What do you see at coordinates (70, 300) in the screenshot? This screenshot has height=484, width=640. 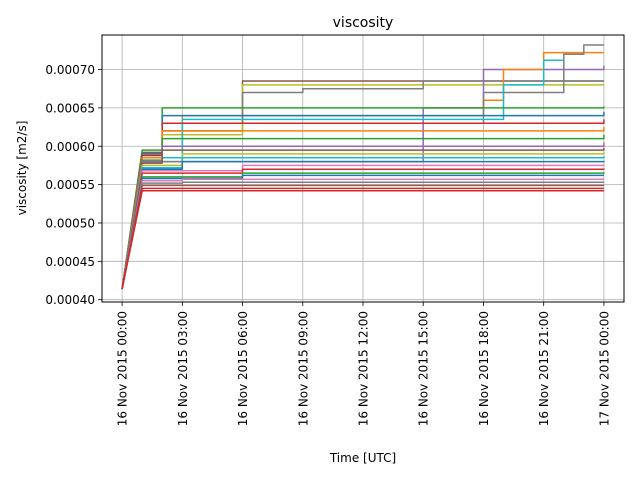 I see `y-tick-label: 0.00040` at bounding box center [70, 300].